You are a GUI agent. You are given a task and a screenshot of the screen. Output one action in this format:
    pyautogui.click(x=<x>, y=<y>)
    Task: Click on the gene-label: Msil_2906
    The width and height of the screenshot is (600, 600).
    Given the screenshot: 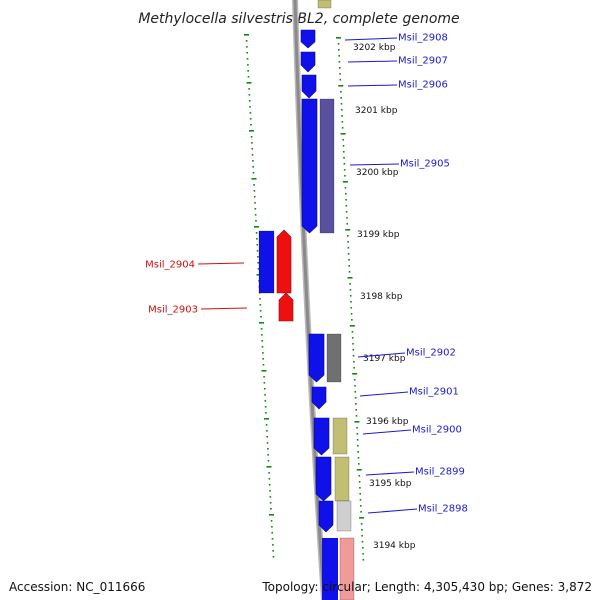 What is the action you would take?
    pyautogui.click(x=423, y=85)
    